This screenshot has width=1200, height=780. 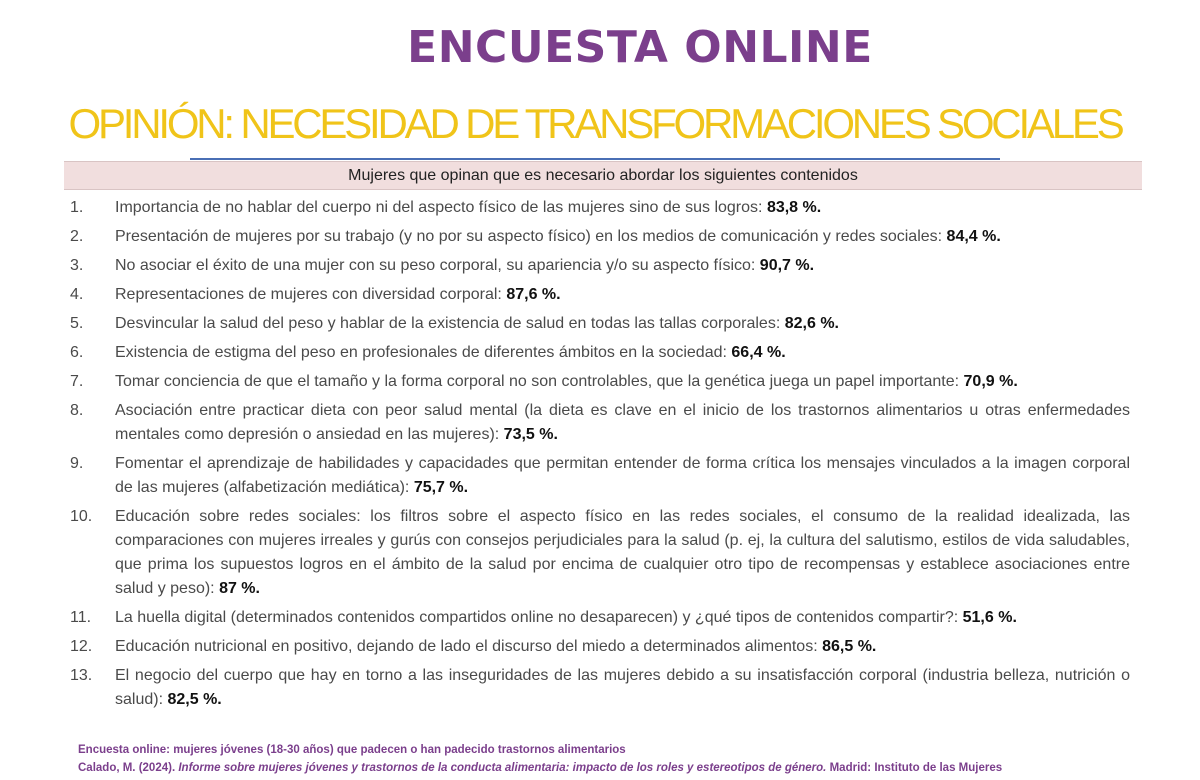 What do you see at coordinates (441, 487) in the screenshot?
I see `item-percentage: 75,7 %.` at bounding box center [441, 487].